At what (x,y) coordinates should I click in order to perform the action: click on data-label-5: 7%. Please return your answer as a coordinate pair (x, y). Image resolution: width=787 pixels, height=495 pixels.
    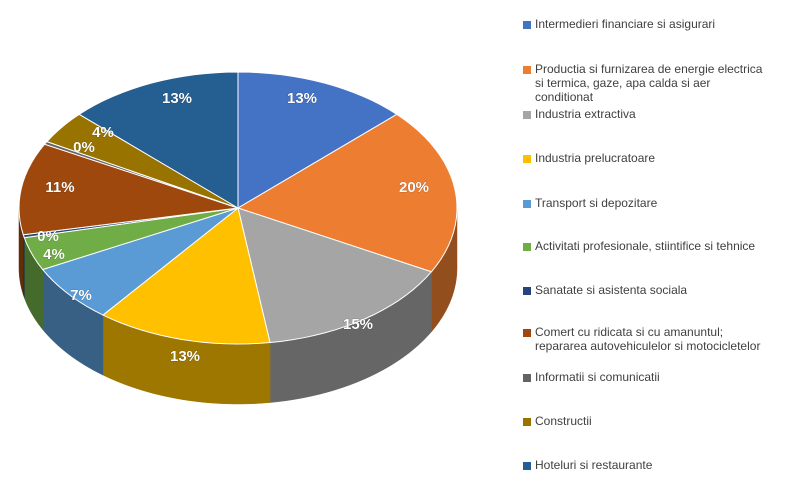
    Looking at the image, I should click on (81, 295).